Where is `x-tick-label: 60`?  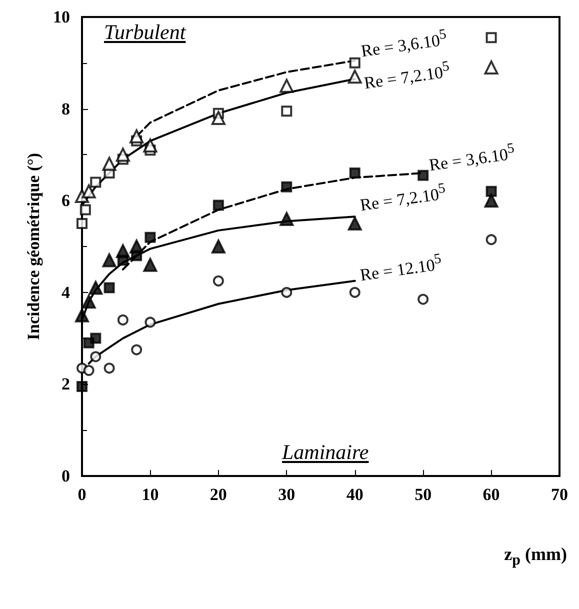 x-tick-label: 60 is located at coordinates (491, 494).